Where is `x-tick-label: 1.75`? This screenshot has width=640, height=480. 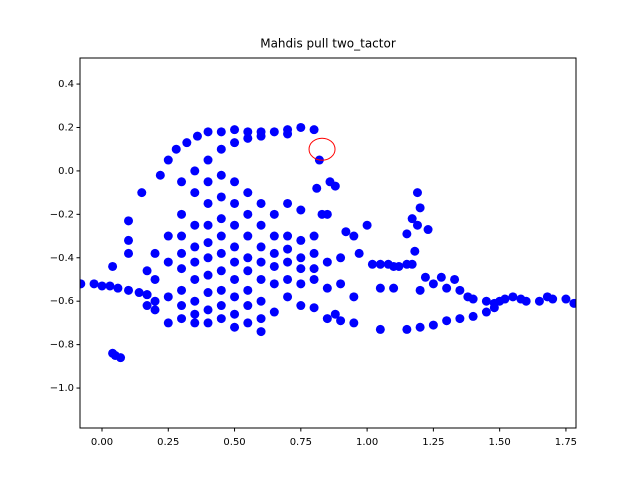 x-tick-label: 1.75 is located at coordinates (566, 442).